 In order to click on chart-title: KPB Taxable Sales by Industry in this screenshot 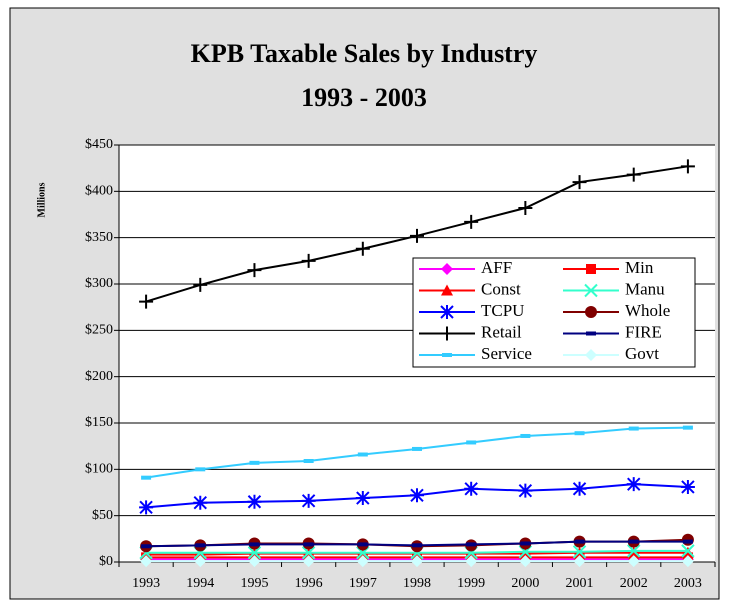, I will do `click(364, 53)`.